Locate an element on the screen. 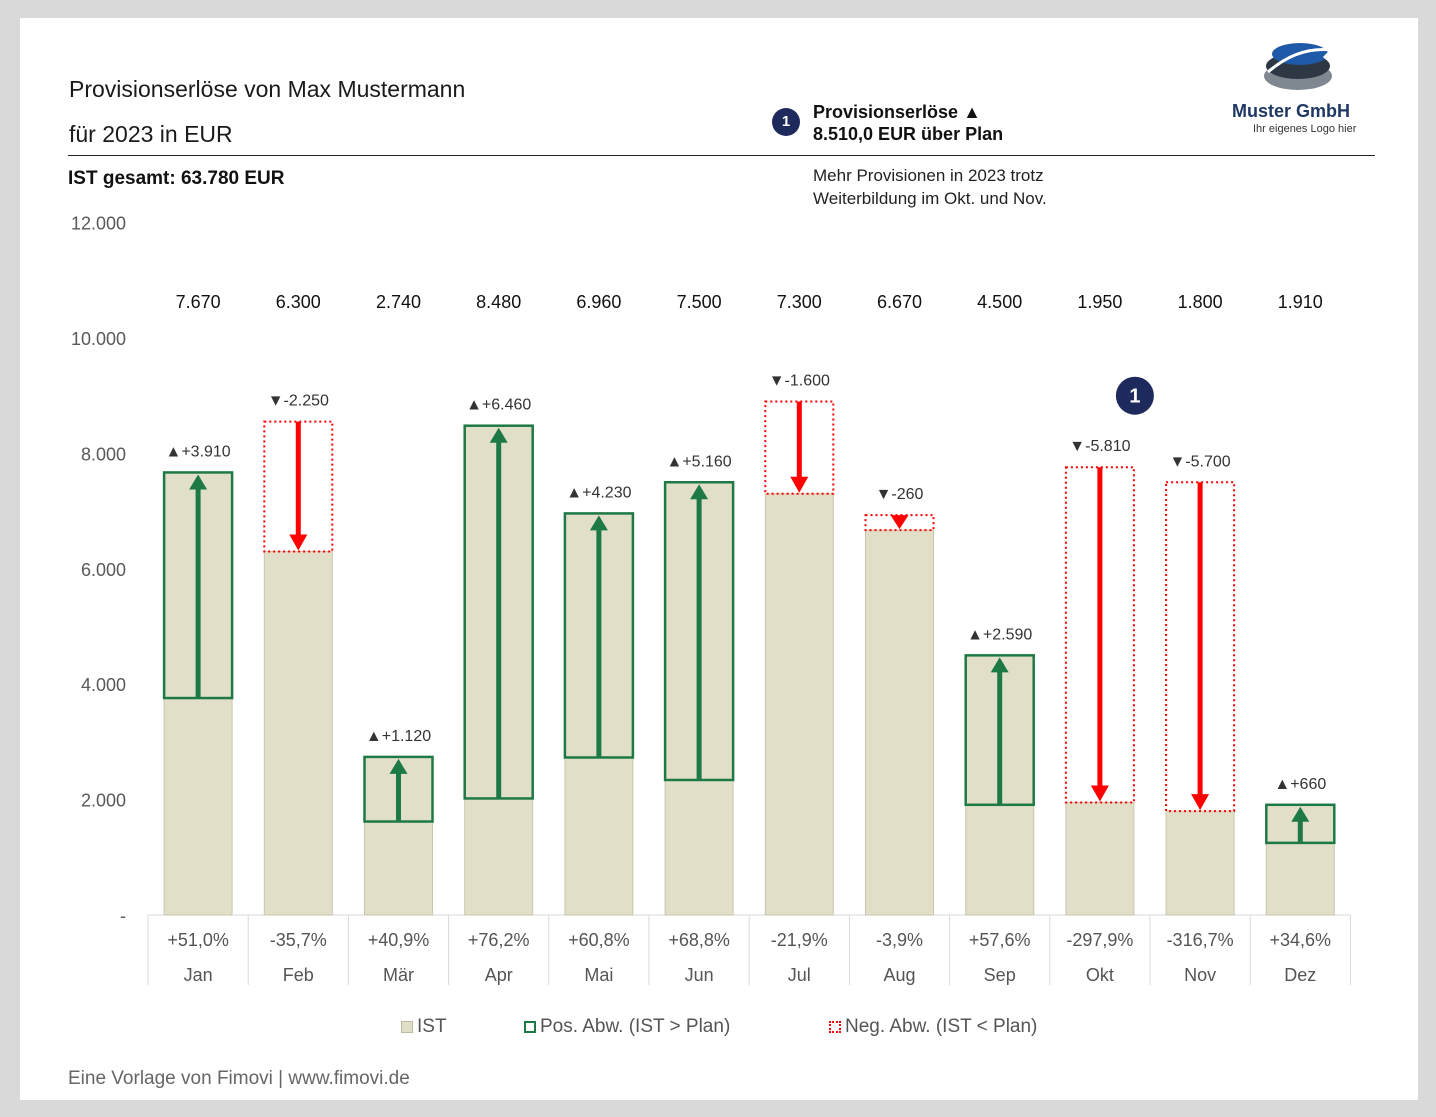  x-tick-label: Aug is located at coordinates (899, 975).